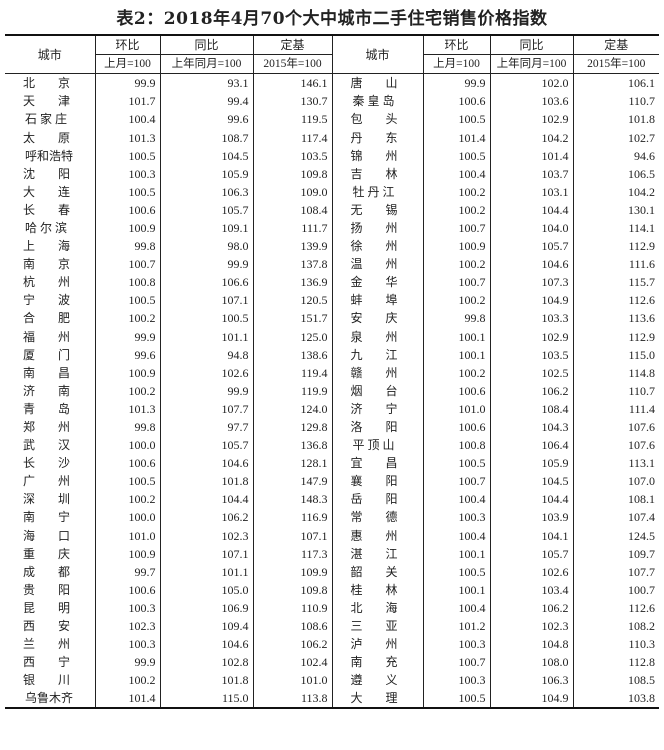 The height and width of the screenshot is (750, 664). Describe the element at coordinates (456, 390) in the screenshot. I see `right-mom-value: 100.6` at that location.